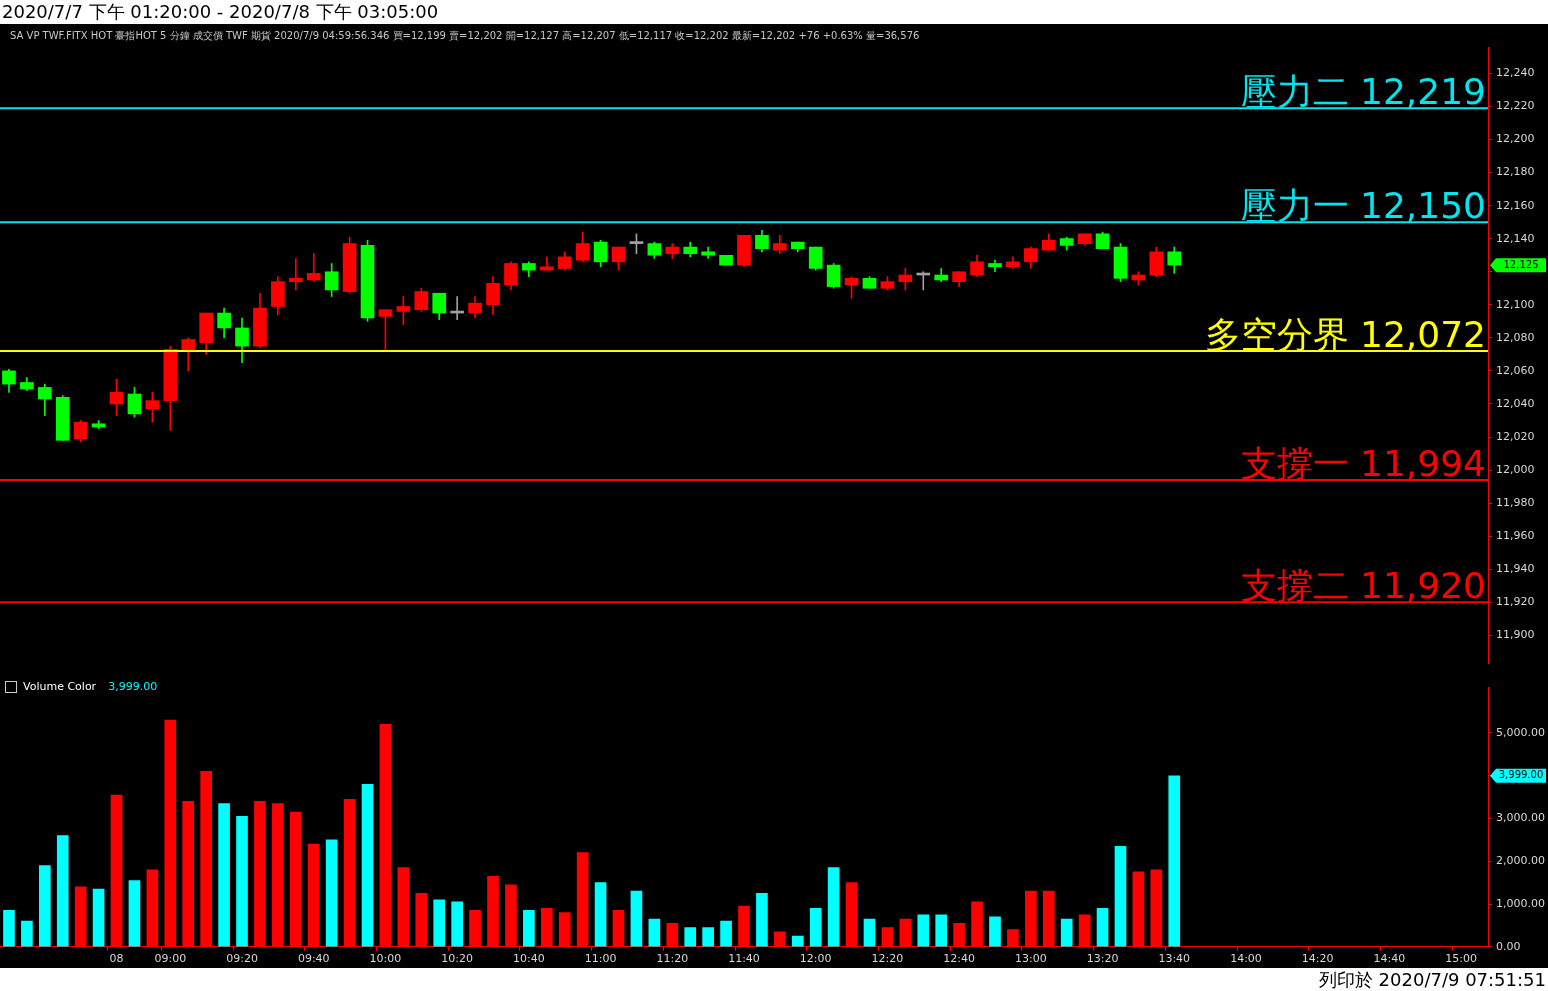 This screenshot has height=991, width=1548. What do you see at coordinates (1515, 536) in the screenshot?
I see `y-tick-label: 11,960` at bounding box center [1515, 536].